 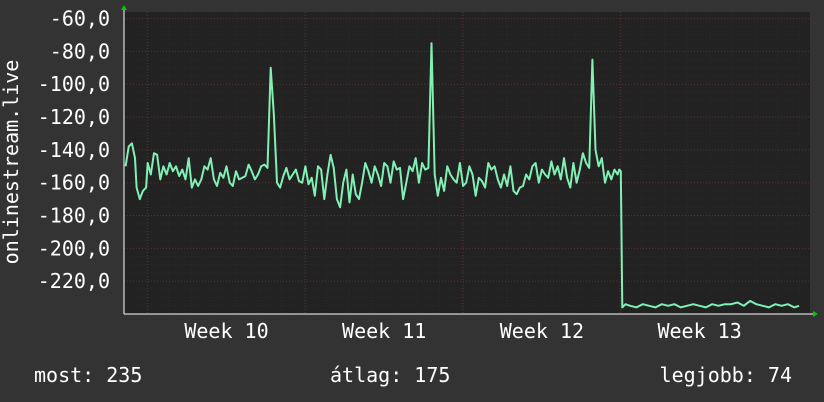 I want to click on x-tick-label: Week 11, so click(x=384, y=331).